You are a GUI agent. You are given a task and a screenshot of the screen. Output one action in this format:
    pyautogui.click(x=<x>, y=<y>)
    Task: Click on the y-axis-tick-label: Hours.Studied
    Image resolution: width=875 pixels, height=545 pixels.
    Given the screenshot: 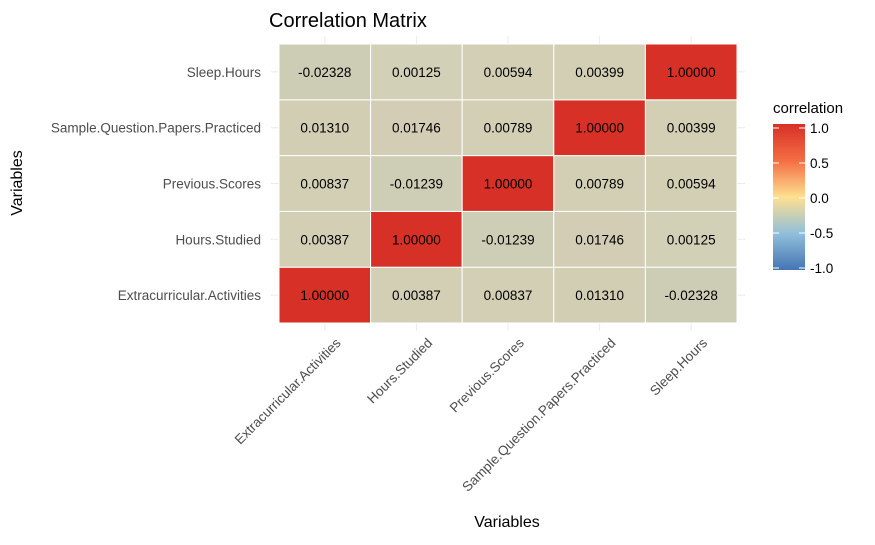 What is the action you would take?
    pyautogui.click(x=218, y=239)
    